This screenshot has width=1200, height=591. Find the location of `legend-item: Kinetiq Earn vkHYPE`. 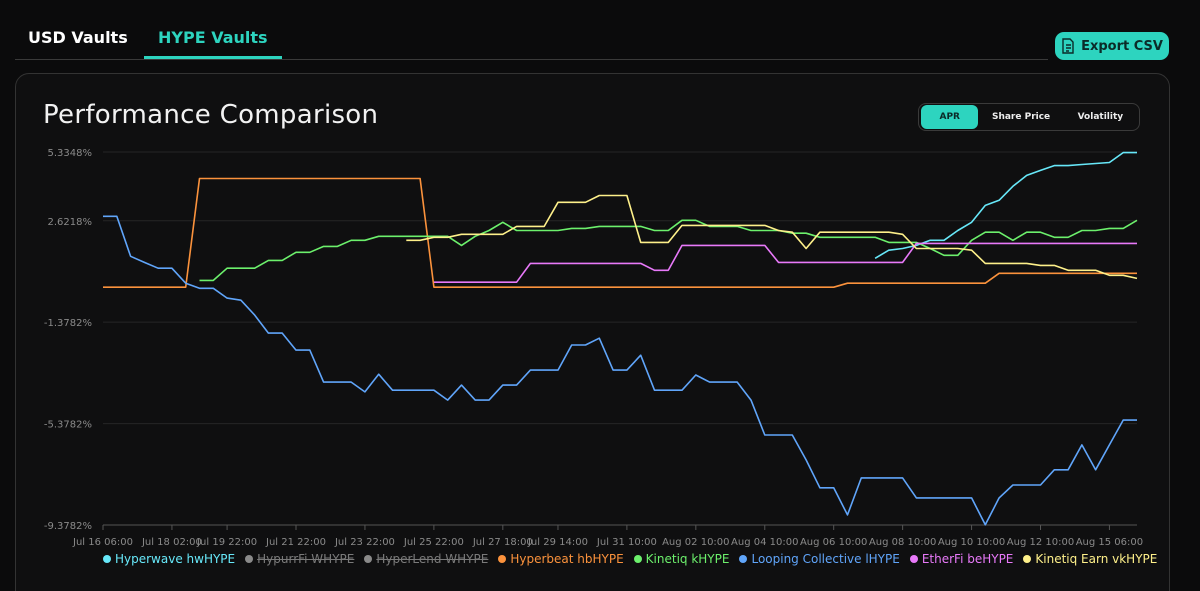

legend-item: Kinetiq Earn vkHYPE is located at coordinates (1090, 559).